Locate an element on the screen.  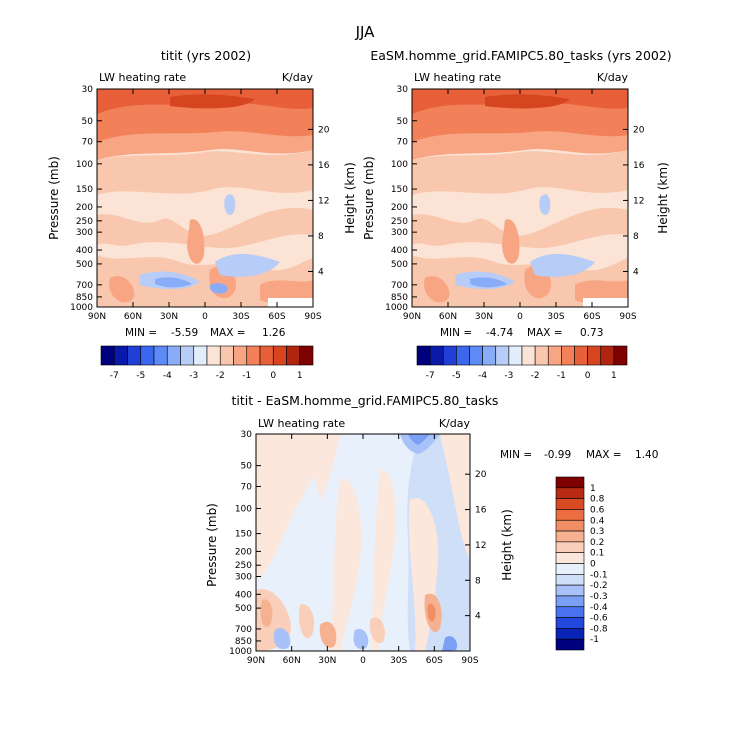
y-tick-label: 150 is located at coordinates (399, 190).